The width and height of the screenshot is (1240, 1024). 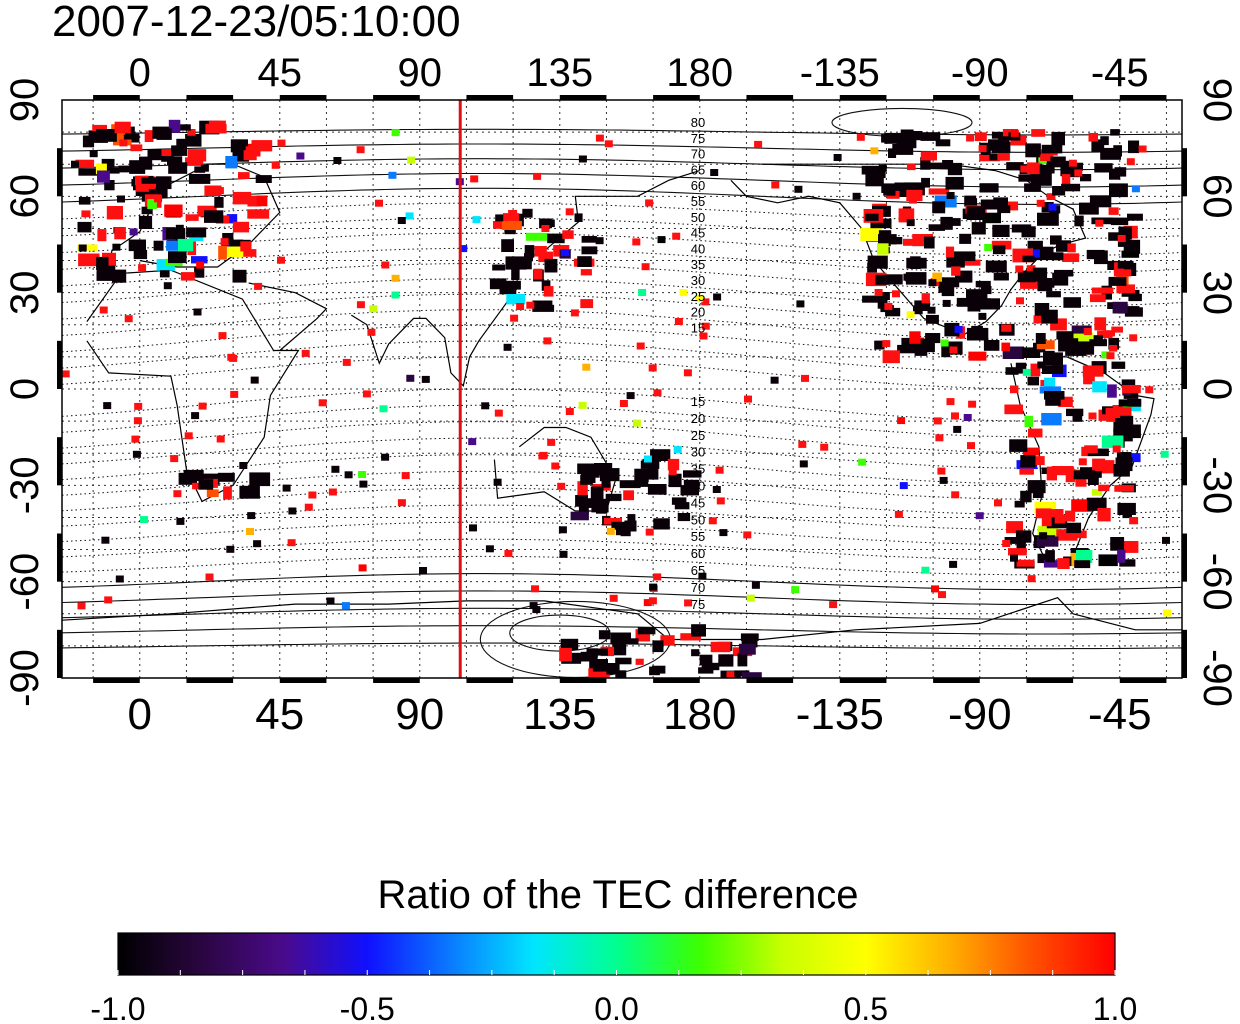 What do you see at coordinates (698, 536) in the screenshot?
I see `contour-label: 55` at bounding box center [698, 536].